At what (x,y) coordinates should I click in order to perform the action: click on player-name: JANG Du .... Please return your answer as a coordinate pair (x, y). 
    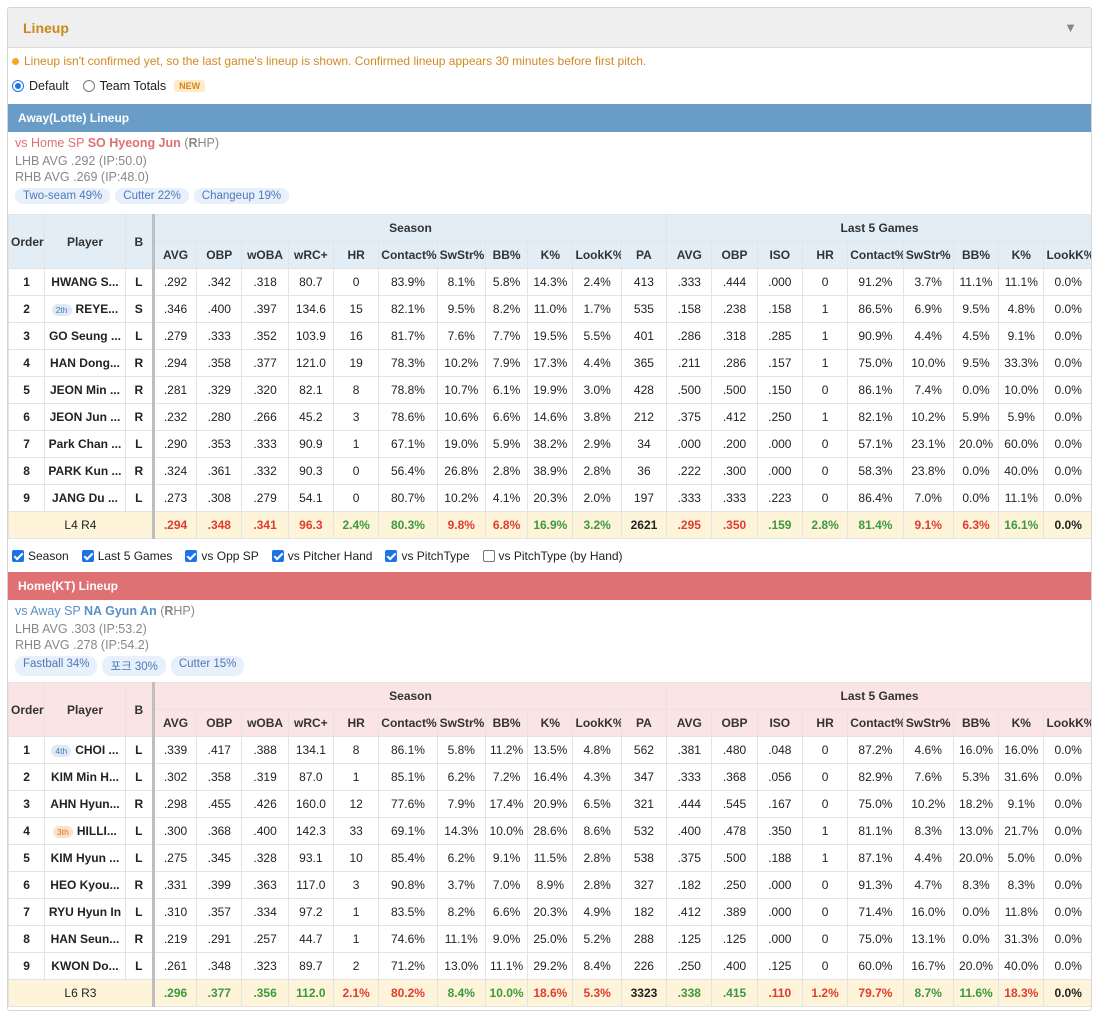
    Looking at the image, I should click on (84, 498).